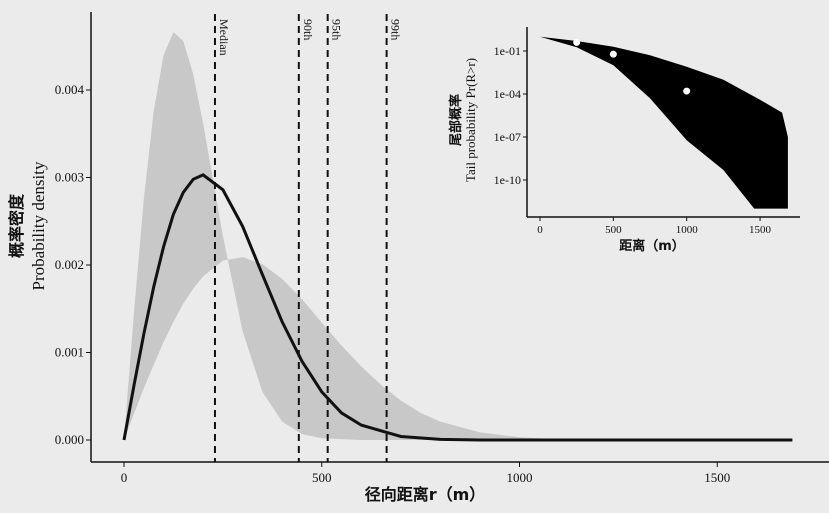  I want to click on percentile-label: 95th, so click(337, 29).